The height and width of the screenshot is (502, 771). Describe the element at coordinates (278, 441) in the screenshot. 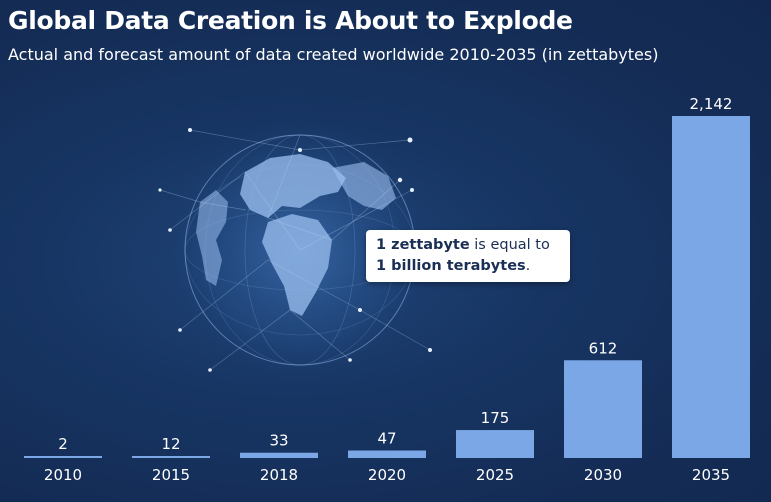

I see `value-label-2018: 33` at that location.